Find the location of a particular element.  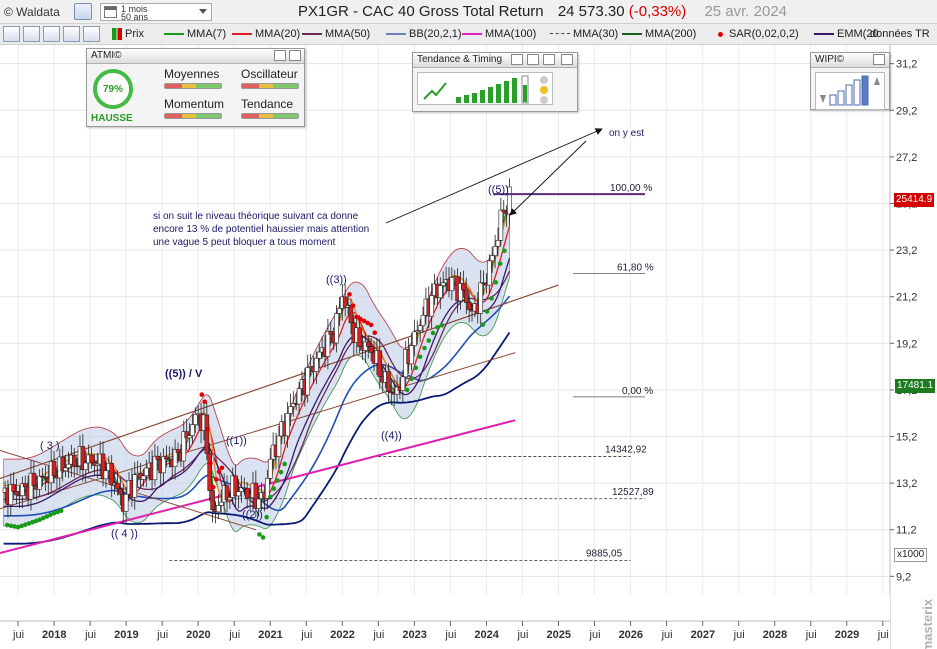

indicator-2: MMA(20) is located at coordinates (266, 34).